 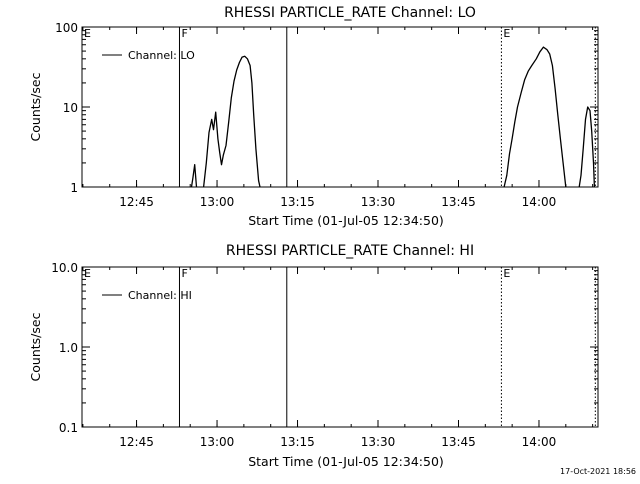 I want to click on legend-label: Channel: HI, so click(x=160, y=295).